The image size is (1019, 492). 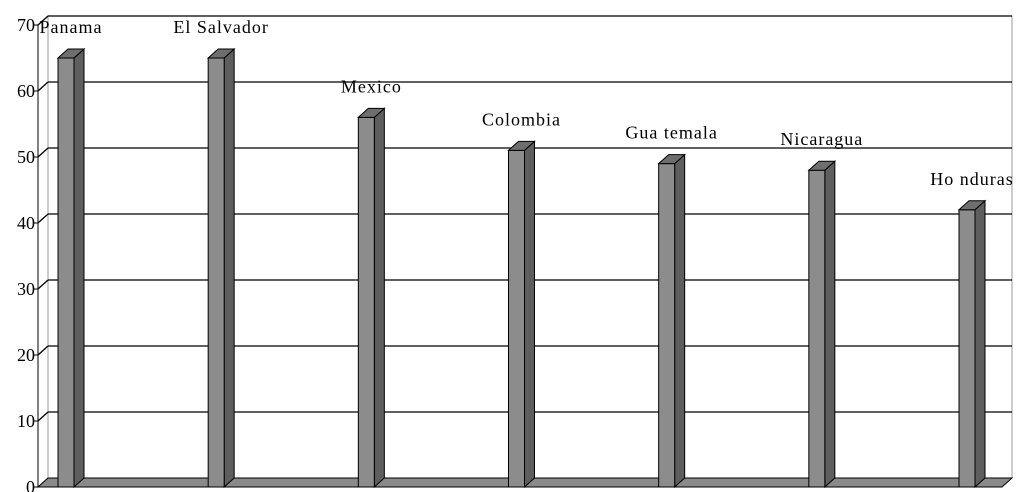 What do you see at coordinates (671, 133) in the screenshot?
I see `category-label: Gua temala` at bounding box center [671, 133].